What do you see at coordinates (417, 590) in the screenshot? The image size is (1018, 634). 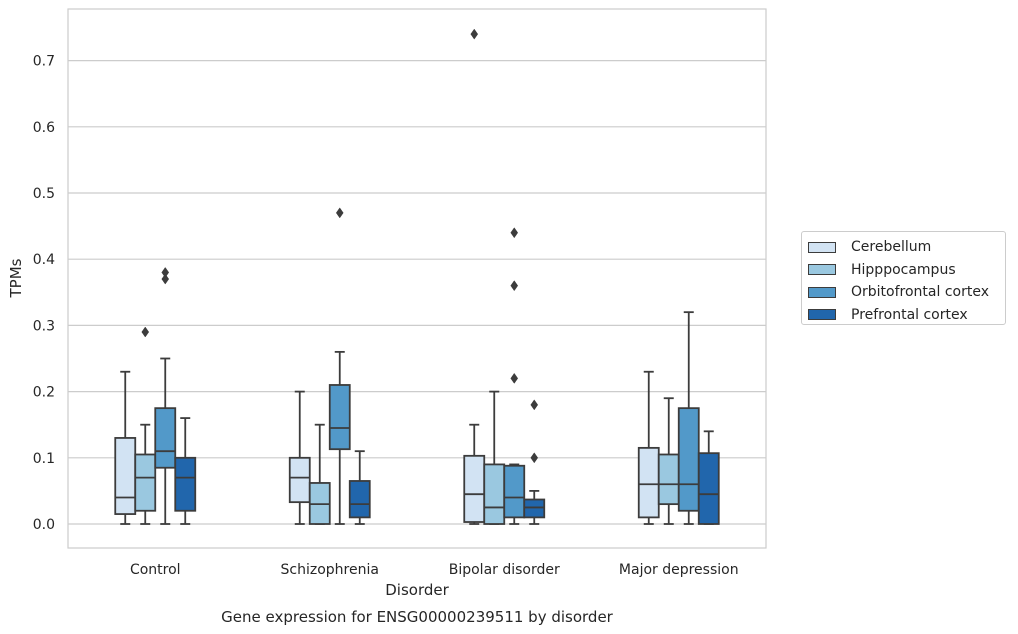 I see `x-axis-label: Disorder` at bounding box center [417, 590].